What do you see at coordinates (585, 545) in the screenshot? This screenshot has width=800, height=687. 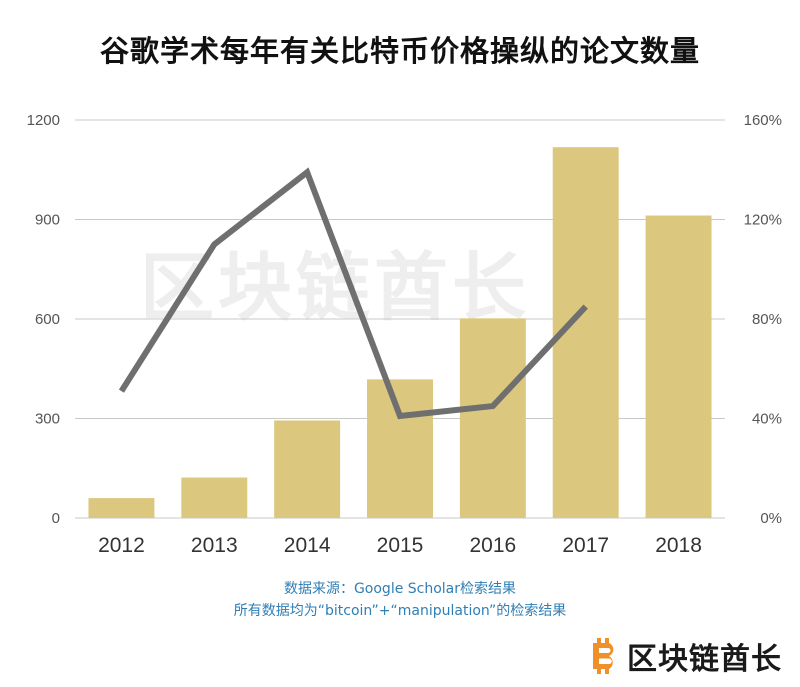 I see `category-label-2017: 2017` at bounding box center [585, 545].